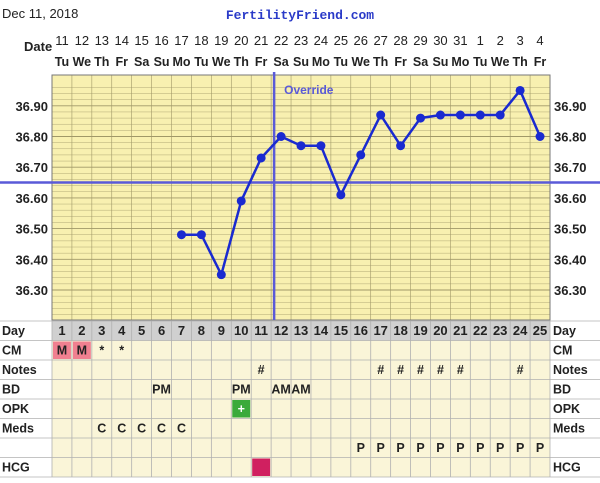  Describe the element at coordinates (420, 330) in the screenshot. I see `cycle-day-label: 19` at that location.